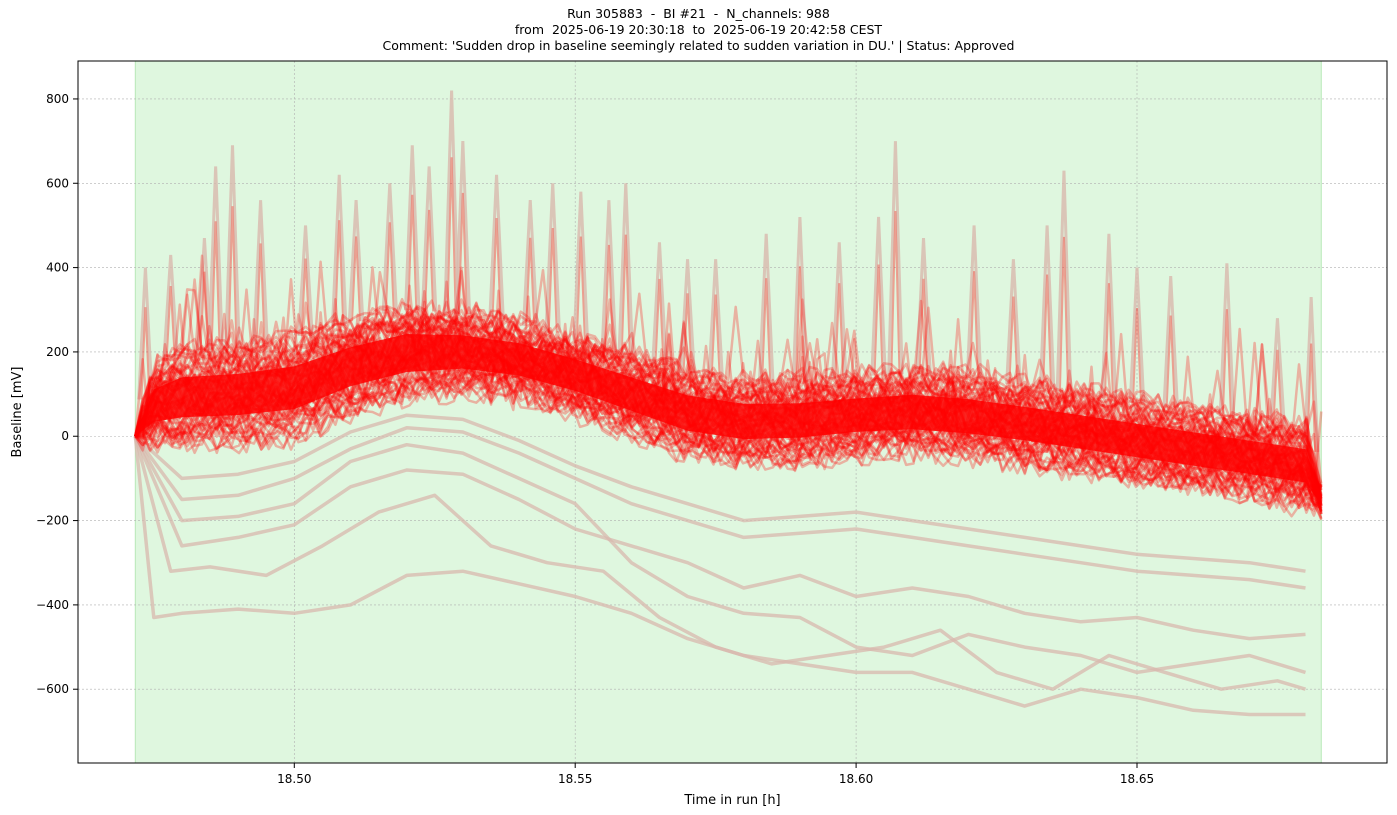 The height and width of the screenshot is (815, 1397). Describe the element at coordinates (65, 436) in the screenshot. I see `y-tick-label: 0` at that location.